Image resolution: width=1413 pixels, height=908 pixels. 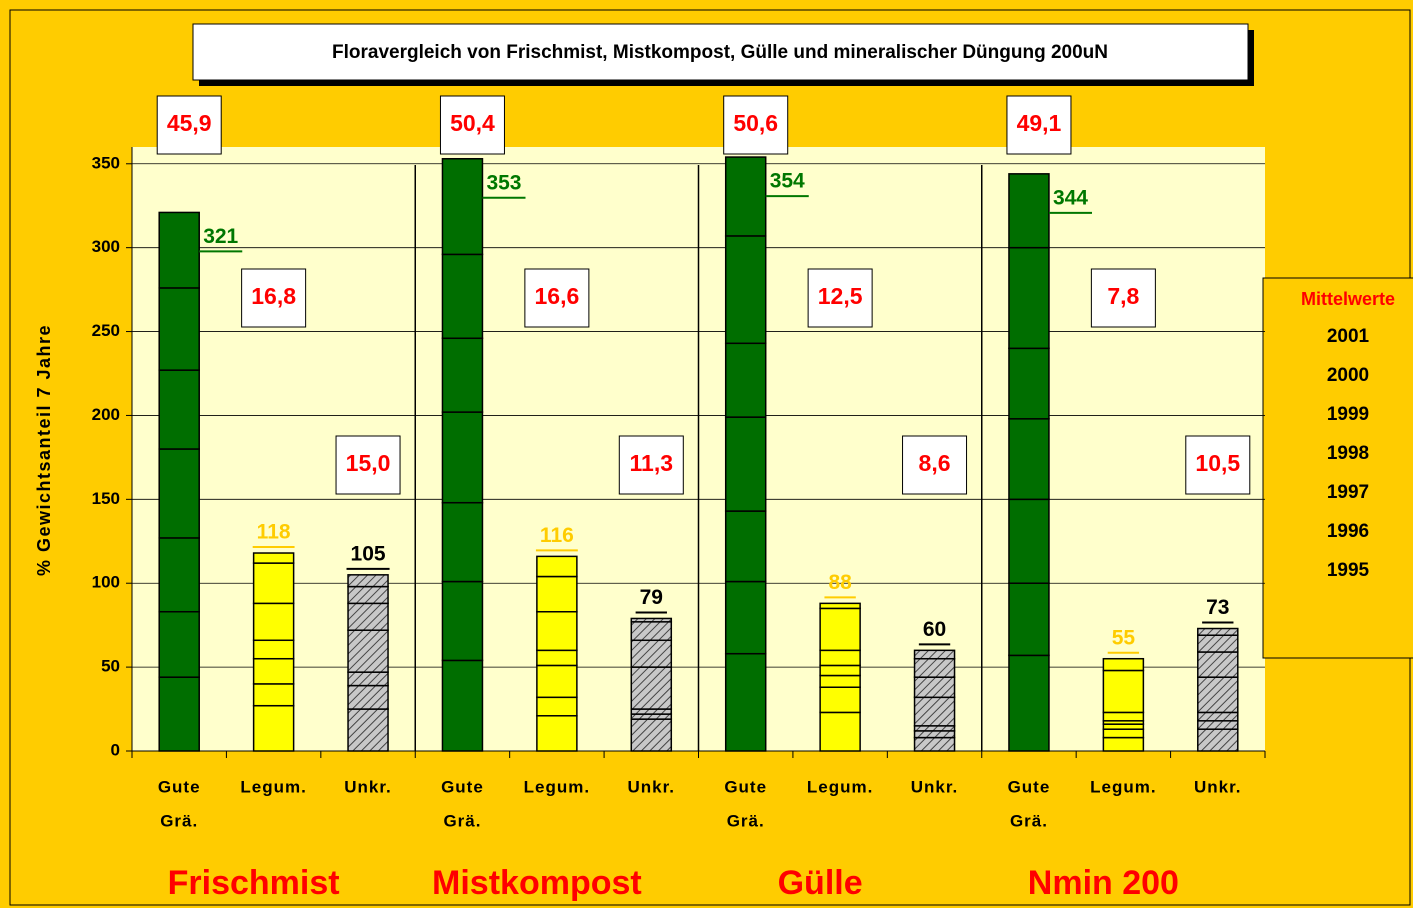 I want to click on share-label: 8,6, so click(x=935, y=463).